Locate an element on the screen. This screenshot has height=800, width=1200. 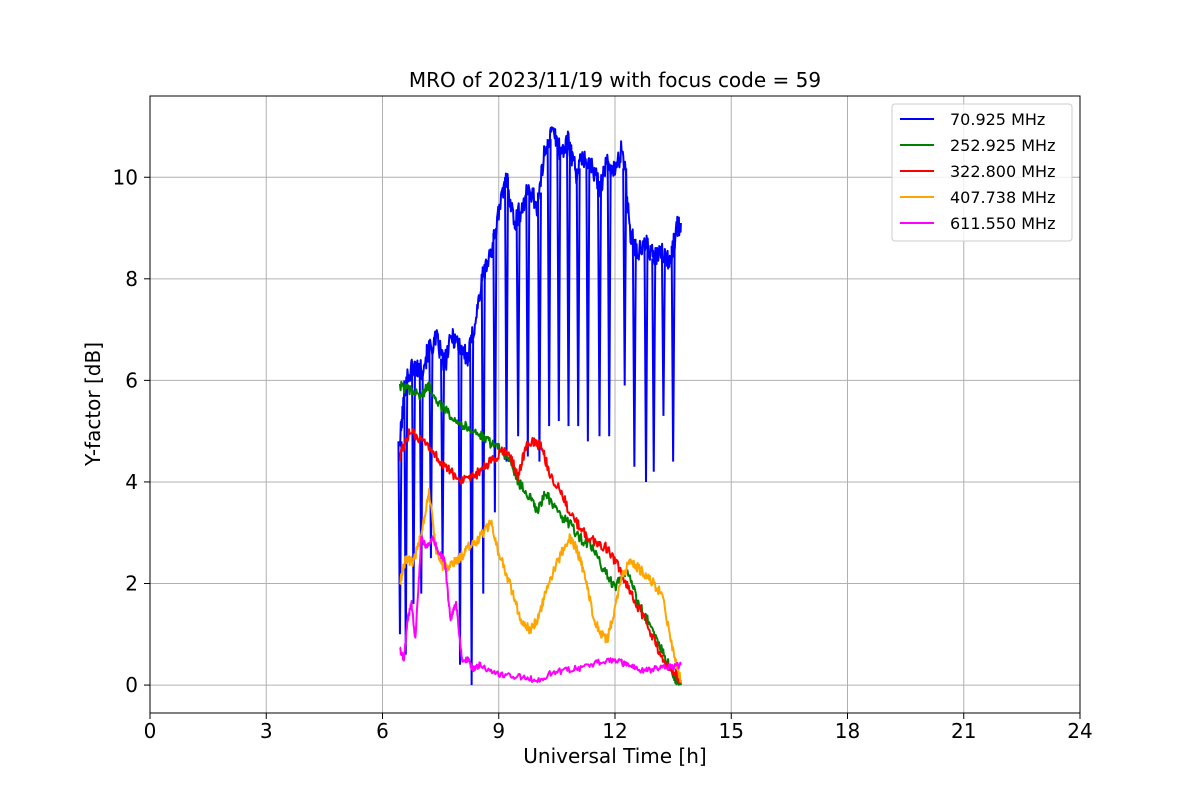
x-tick-label: 21 is located at coordinates (963, 731).